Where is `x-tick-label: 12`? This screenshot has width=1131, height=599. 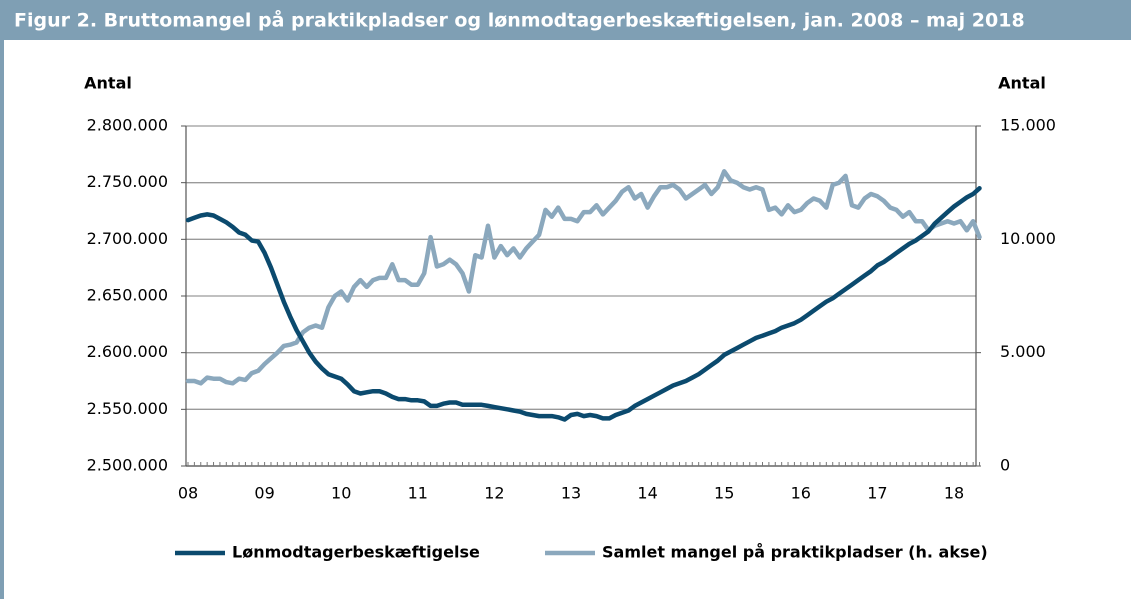 x-tick-label: 12 is located at coordinates (494, 493).